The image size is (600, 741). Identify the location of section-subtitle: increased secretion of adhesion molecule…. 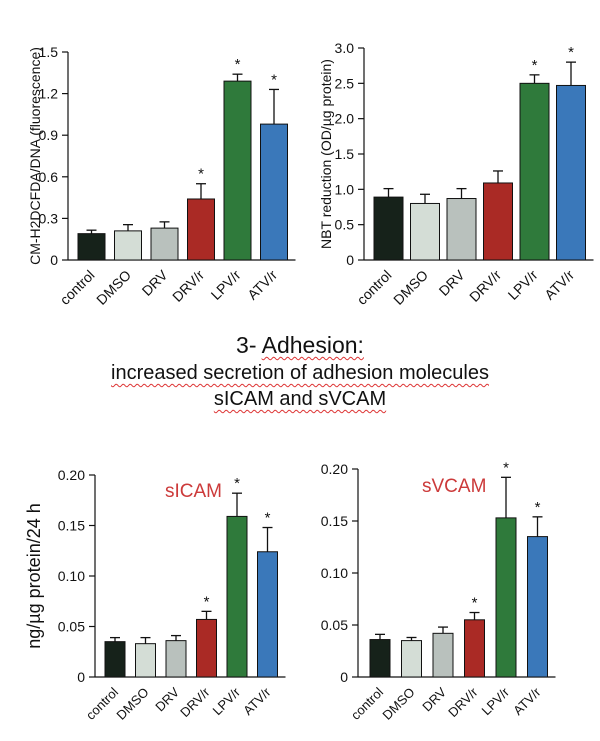
(300, 373).